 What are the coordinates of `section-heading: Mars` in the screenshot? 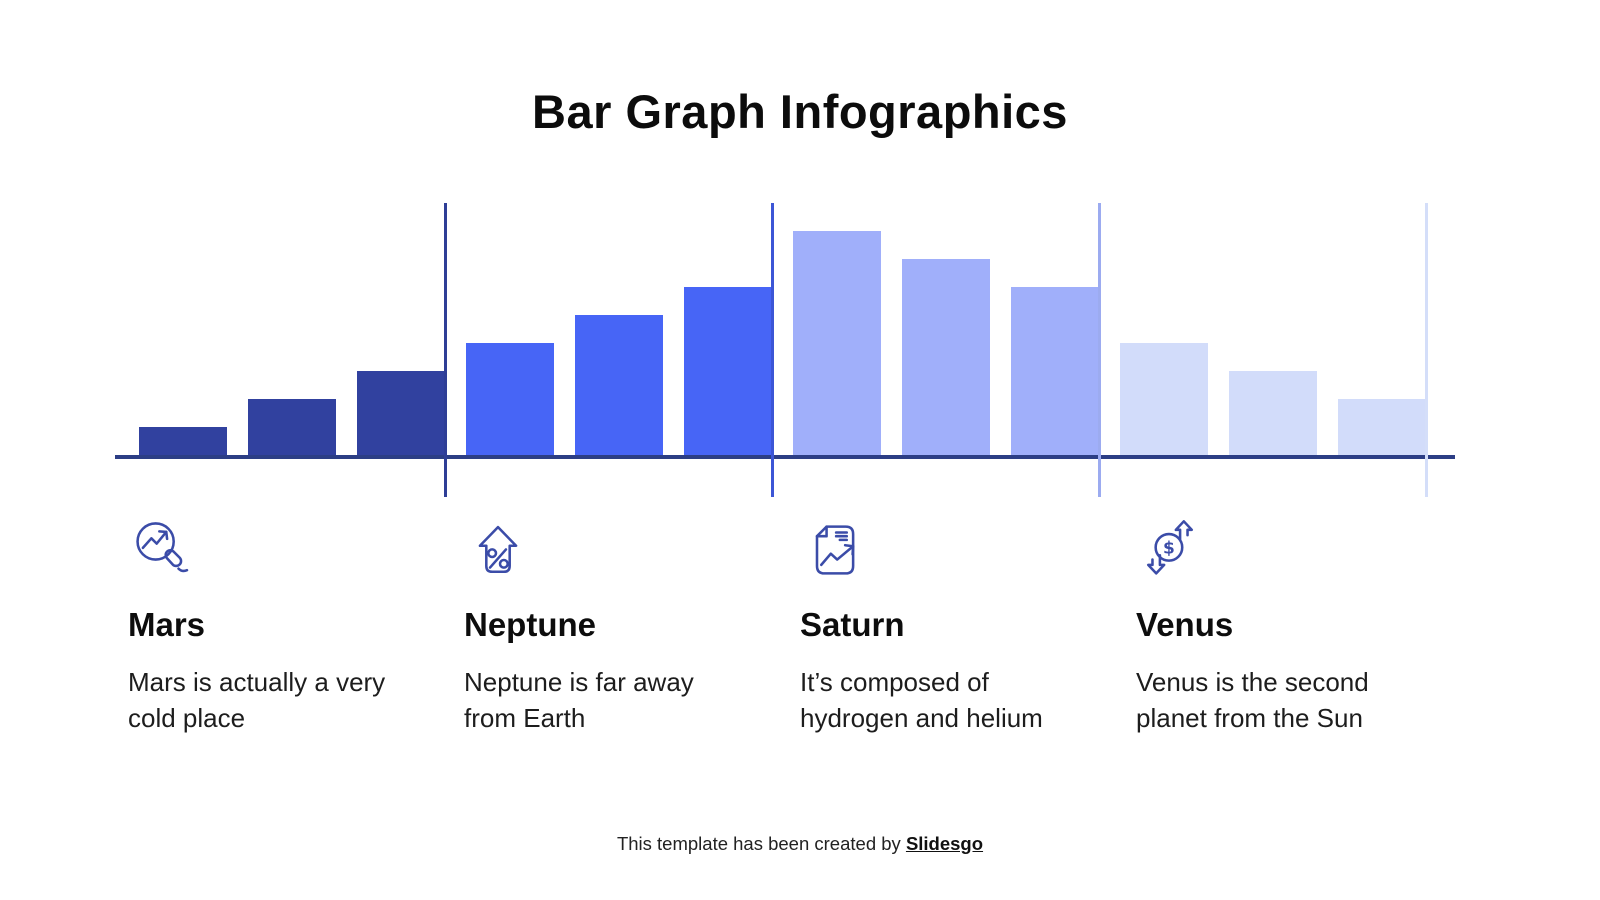 It's located at (167, 624).